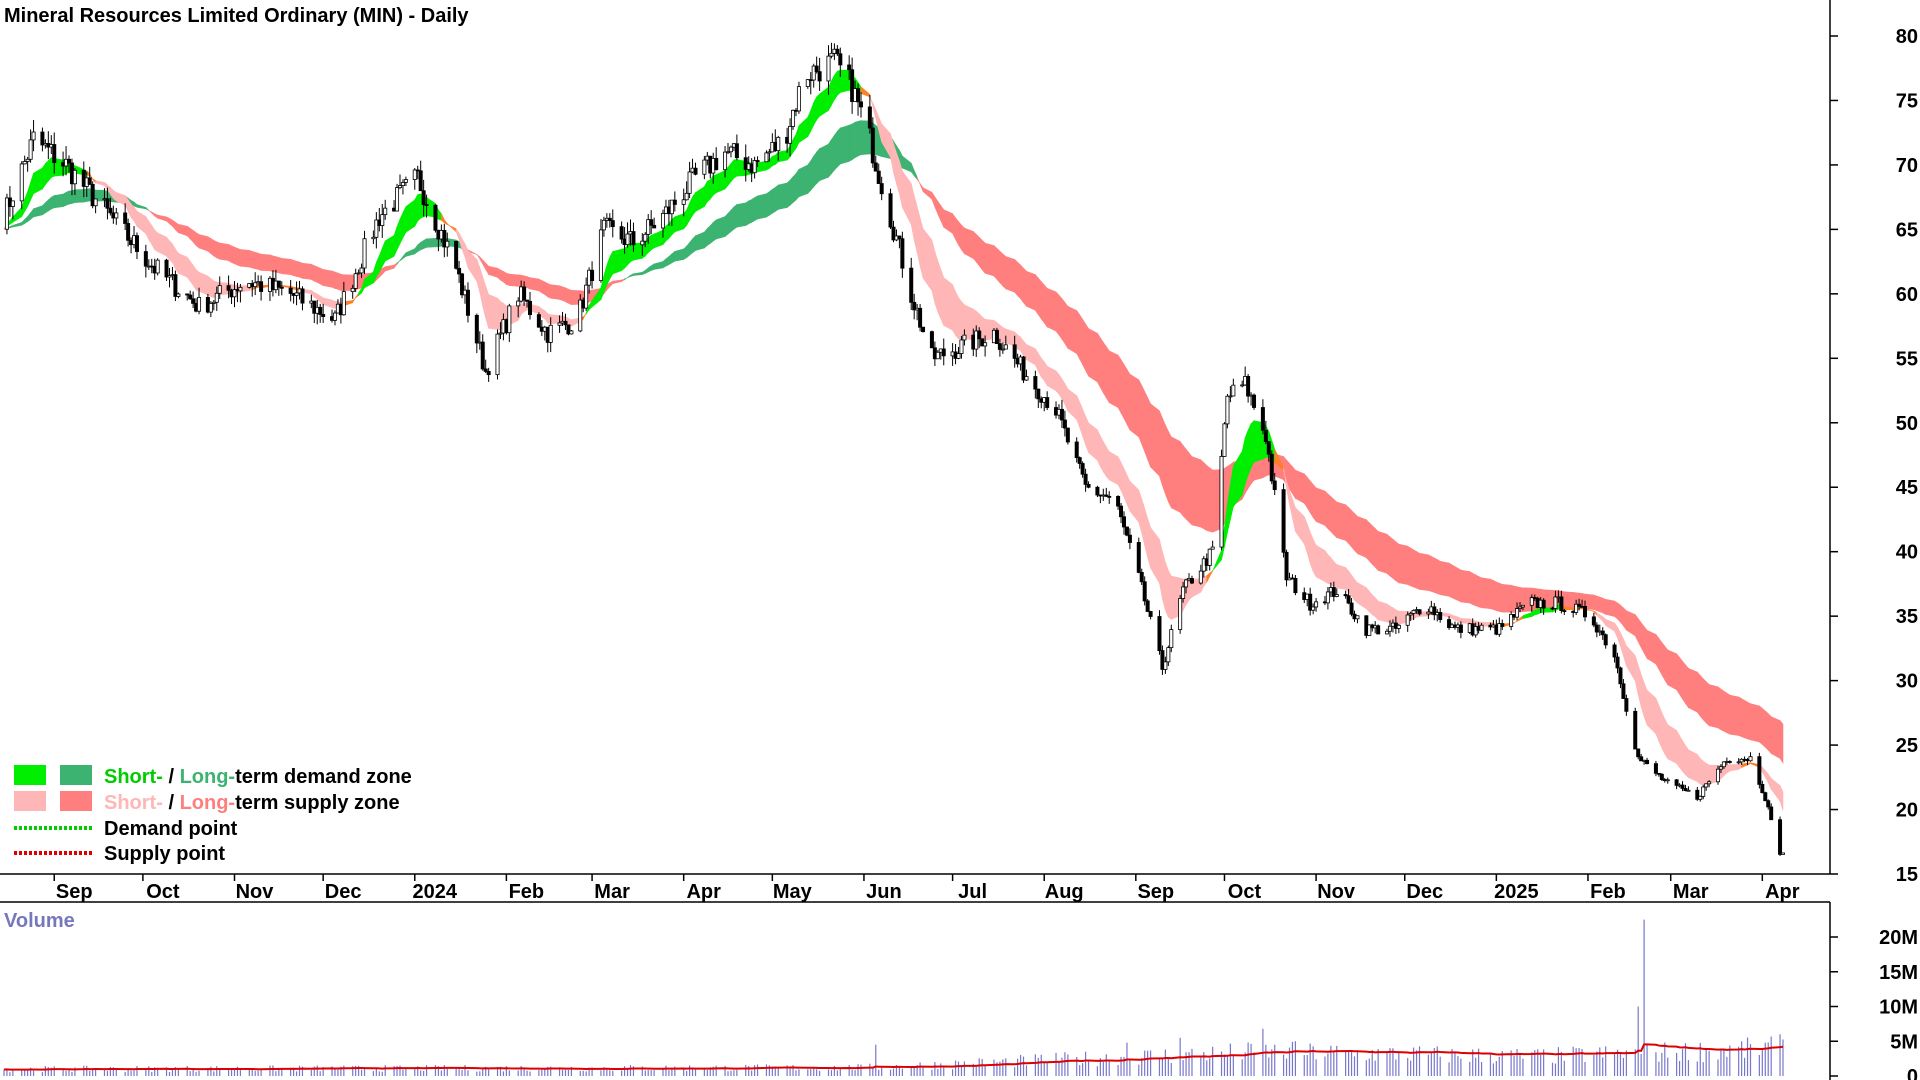 This screenshot has width=1920, height=1080. What do you see at coordinates (893, 997) in the screenshot?
I see `volume-layer` at bounding box center [893, 997].